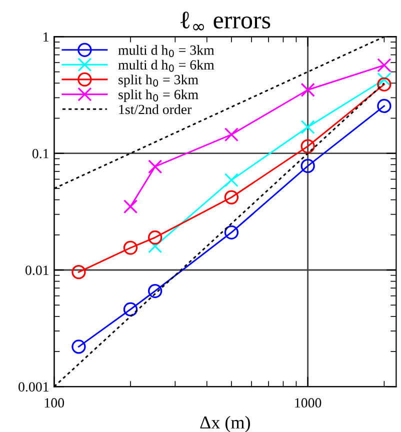 The height and width of the screenshot is (432, 401). Describe the element at coordinates (54, 403) in the screenshot. I see `x-tick-label: 100` at that location.